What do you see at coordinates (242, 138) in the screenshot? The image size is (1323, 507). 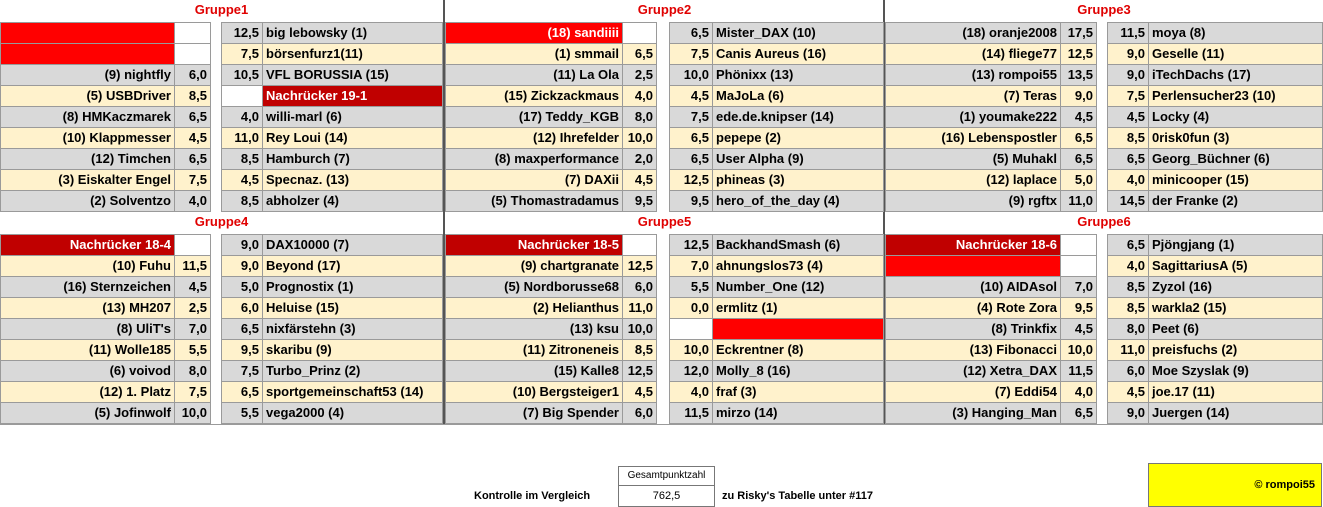 I see `score: 11,0` at bounding box center [242, 138].